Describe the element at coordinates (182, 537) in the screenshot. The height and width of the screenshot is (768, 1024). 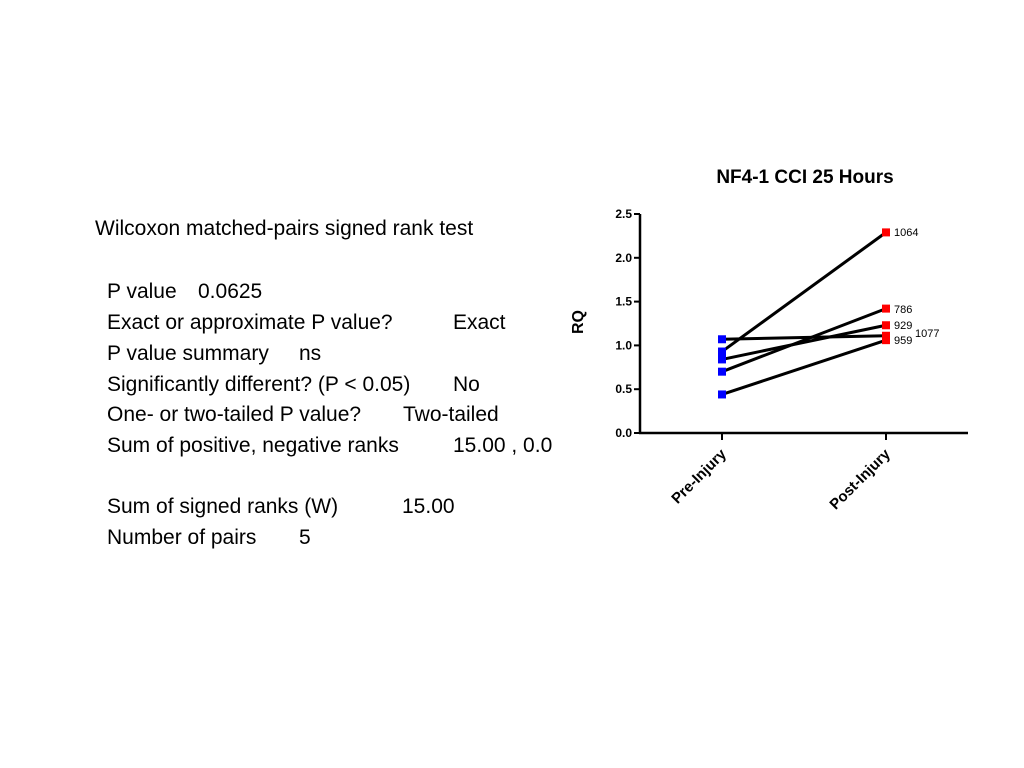
I see `stat-label: Number of pairs` at that location.